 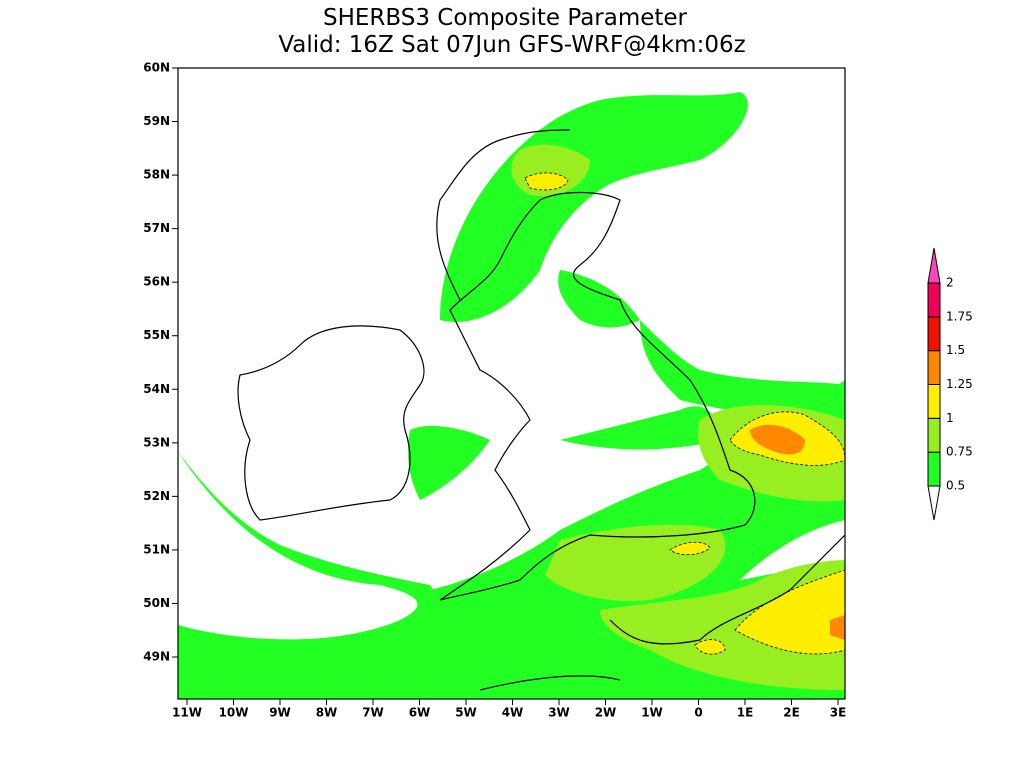 What do you see at coordinates (698, 713) in the screenshot?
I see `x-tick-label: 0` at bounding box center [698, 713].